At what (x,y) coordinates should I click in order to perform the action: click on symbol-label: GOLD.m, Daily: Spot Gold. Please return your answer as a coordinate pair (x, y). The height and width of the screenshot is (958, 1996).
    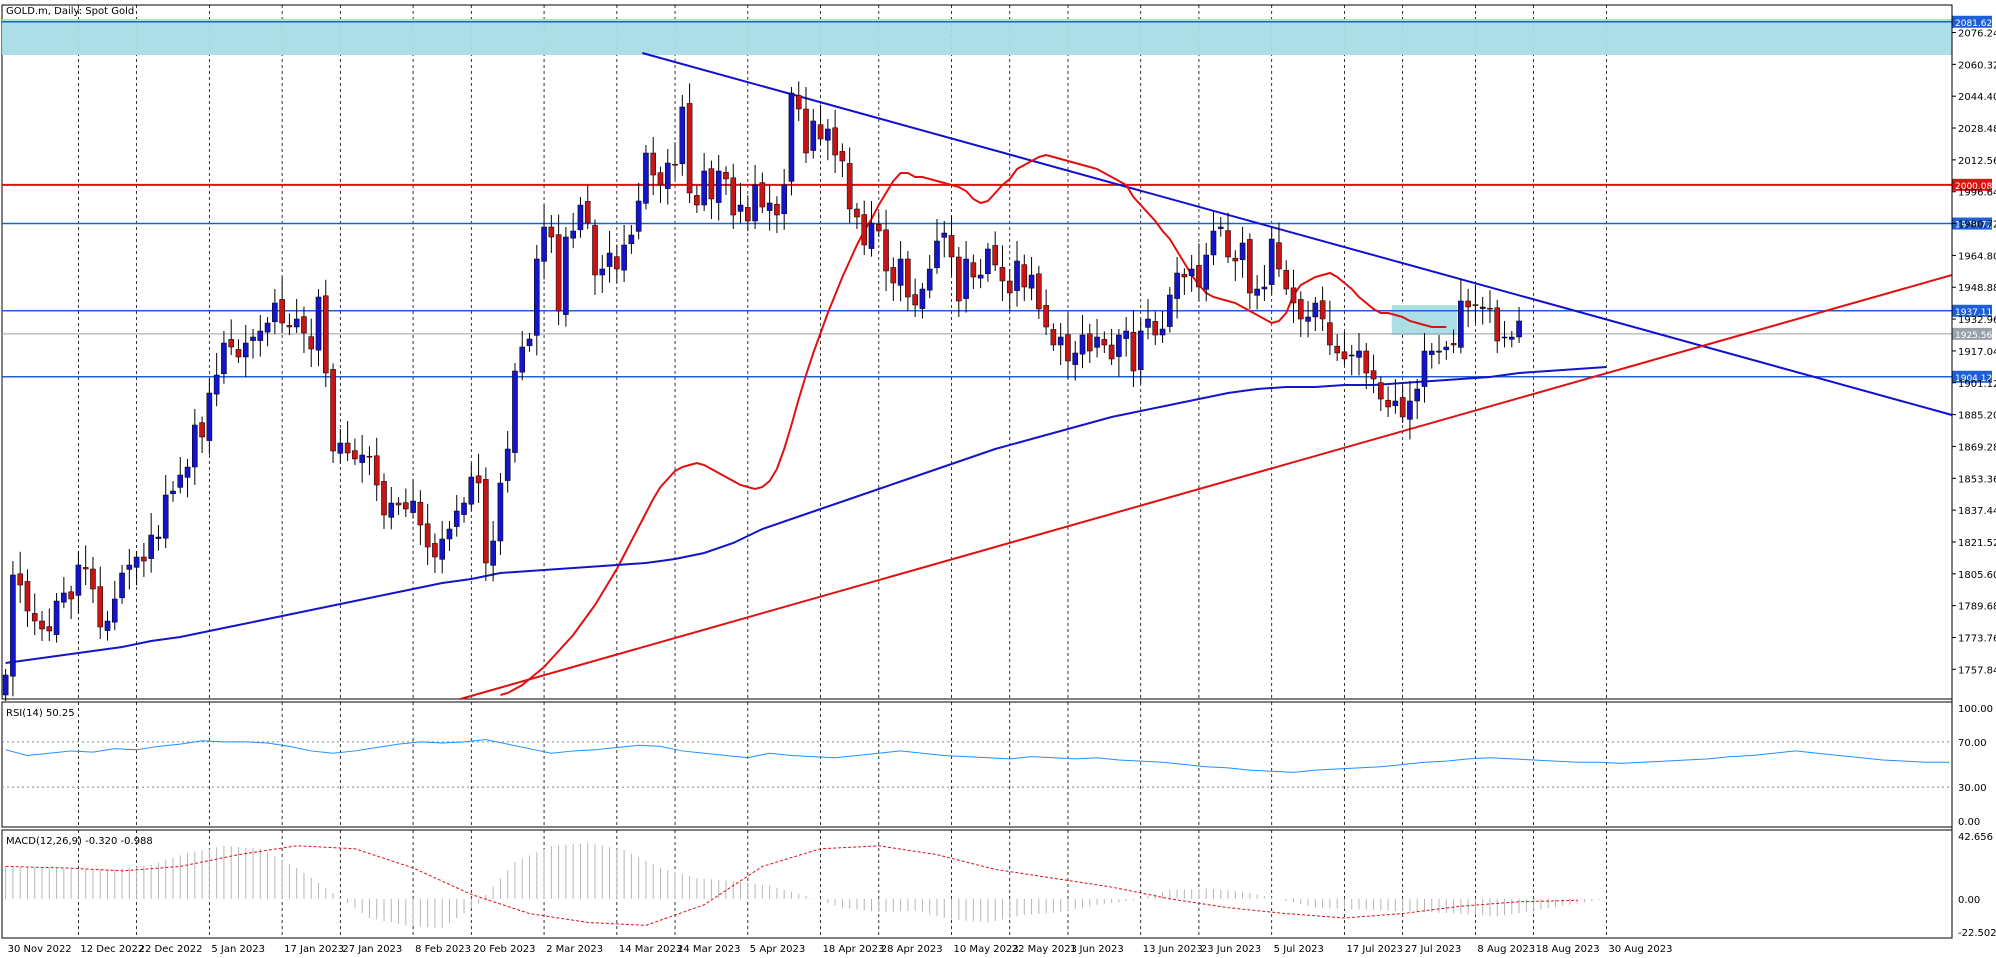
    Looking at the image, I should click on (70, 11).